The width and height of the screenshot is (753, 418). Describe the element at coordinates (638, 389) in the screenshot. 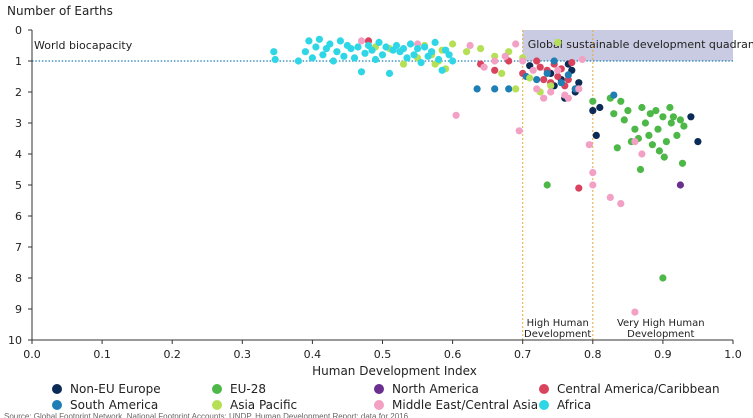

I see `legend-label-3: Central America/Caribbean` at that location.